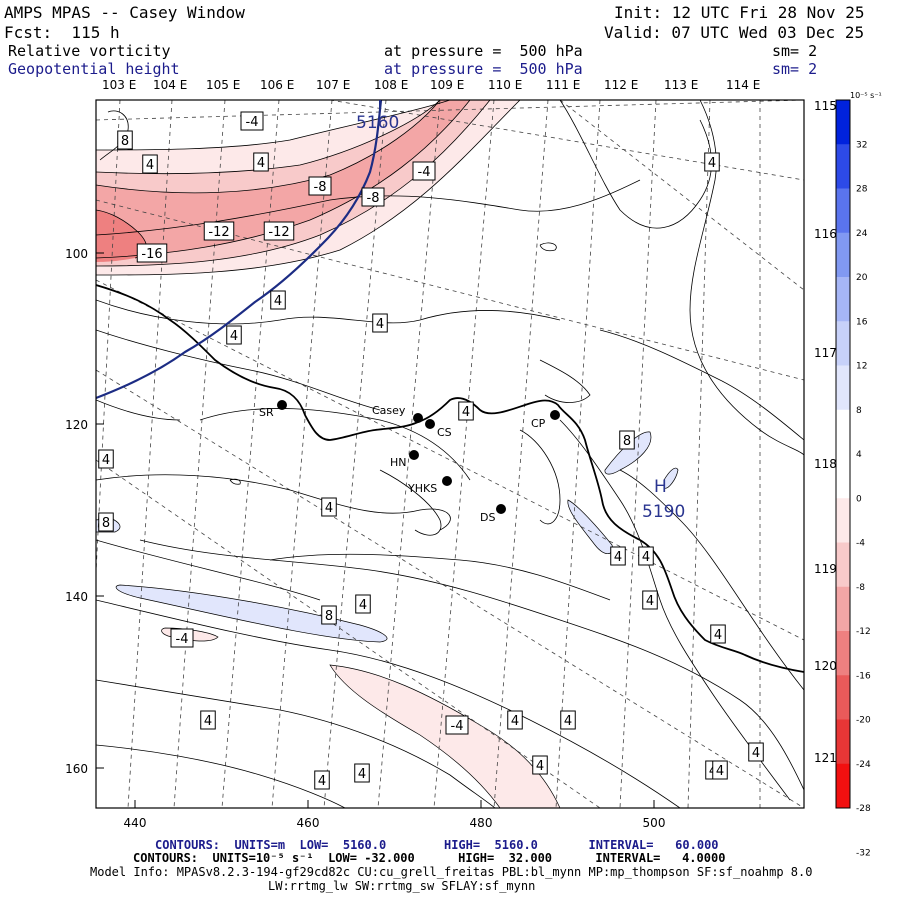 Image resolution: width=900 pixels, height=900 pixels. I want to click on valid-time: Valid: 07 UTC Wed 03 Dec 25, so click(734, 32).